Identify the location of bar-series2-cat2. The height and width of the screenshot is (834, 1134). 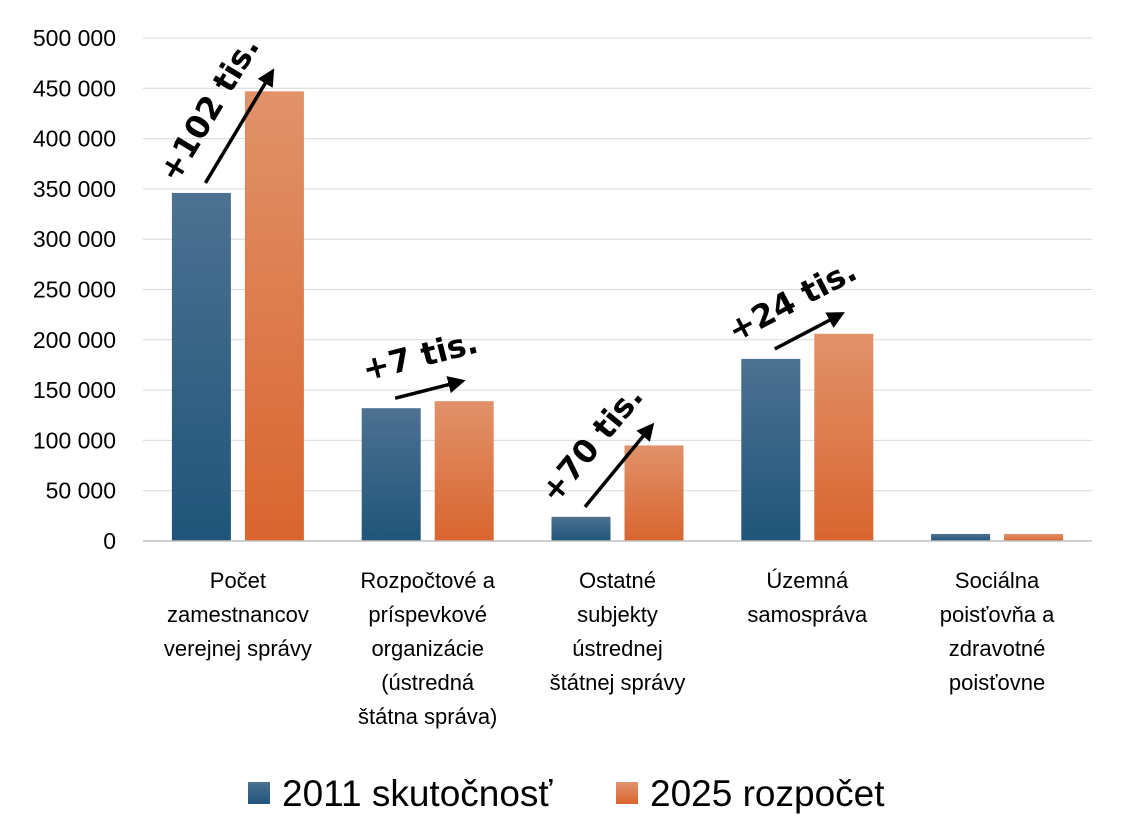
(464, 471).